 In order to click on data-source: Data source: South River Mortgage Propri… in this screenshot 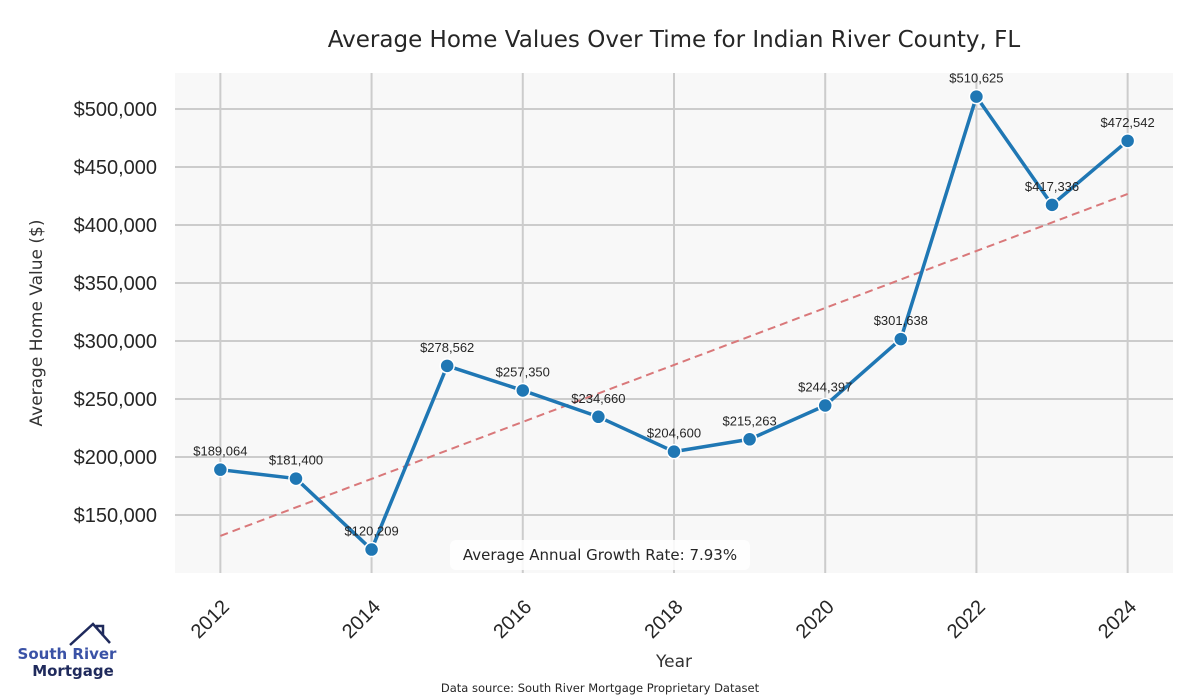, I will do `click(600, 688)`.